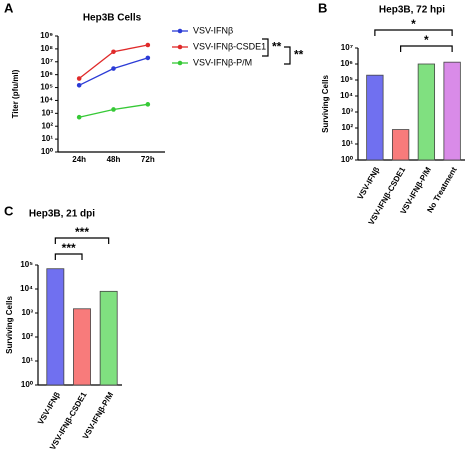  Describe the element at coordinates (229, 46) in the screenshot. I see `legend-label: VSV-IFNβ-CSDE1` at that location.